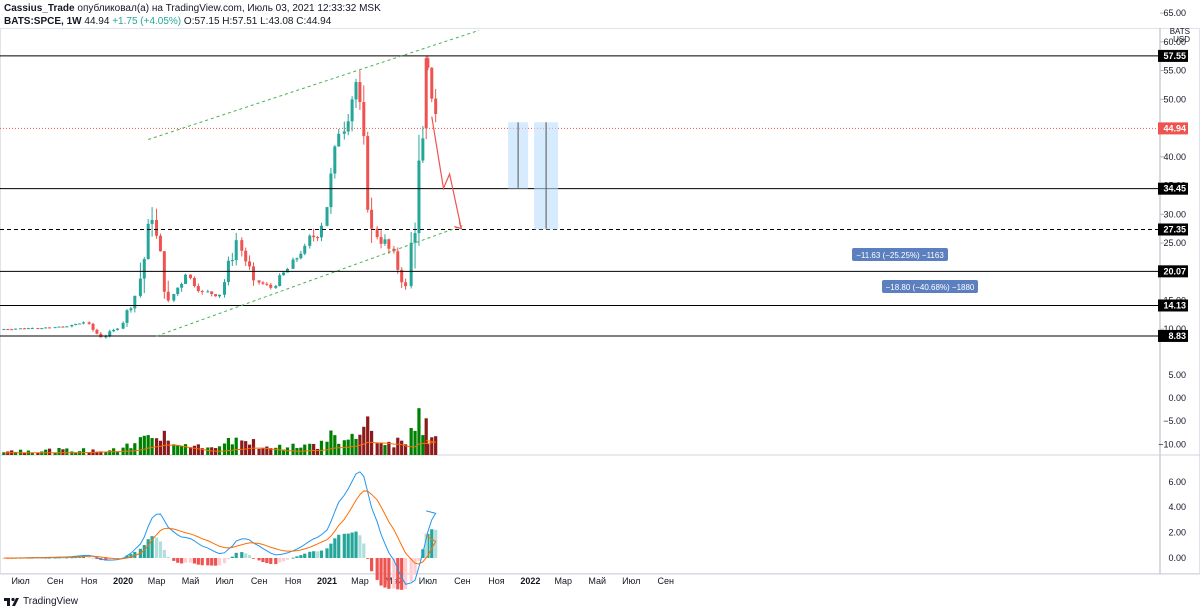  What do you see at coordinates (1177, 533) in the screenshot?
I see `macd-tick-label: 2.00` at bounding box center [1177, 533].